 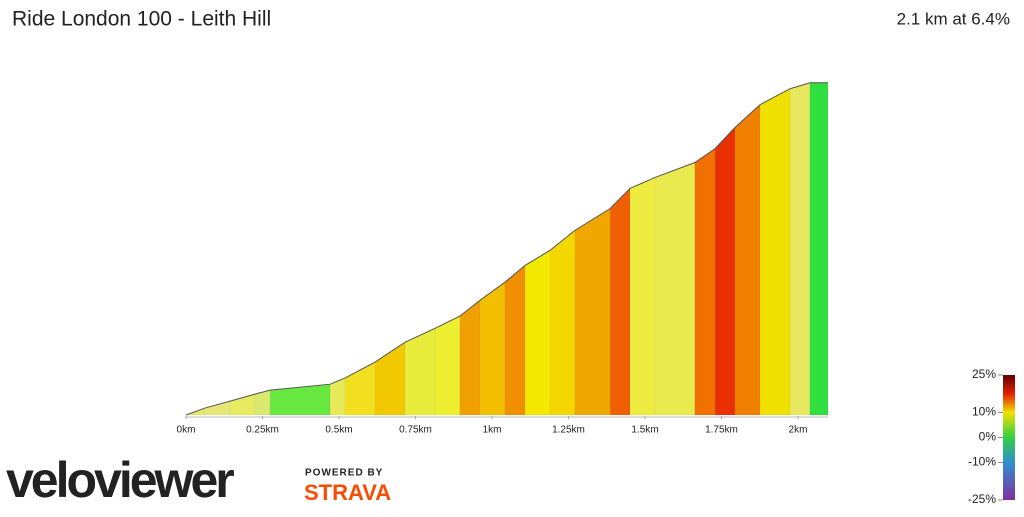 What do you see at coordinates (347, 492) in the screenshot?
I see `strava: STRAVA` at bounding box center [347, 492].